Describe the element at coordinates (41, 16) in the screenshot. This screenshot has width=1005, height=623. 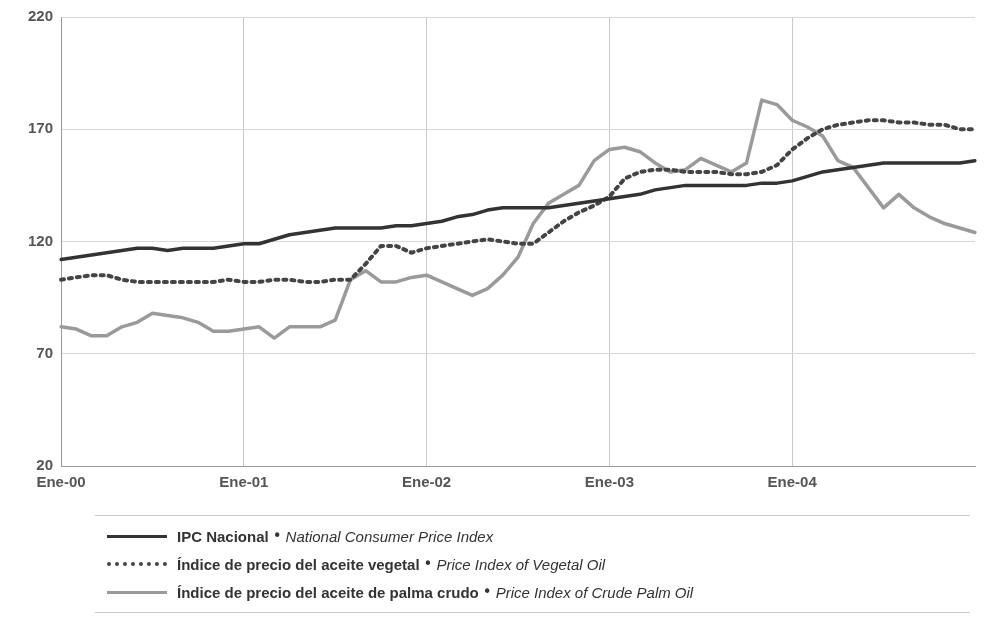
I see `y-tick-label: 220` at that location.